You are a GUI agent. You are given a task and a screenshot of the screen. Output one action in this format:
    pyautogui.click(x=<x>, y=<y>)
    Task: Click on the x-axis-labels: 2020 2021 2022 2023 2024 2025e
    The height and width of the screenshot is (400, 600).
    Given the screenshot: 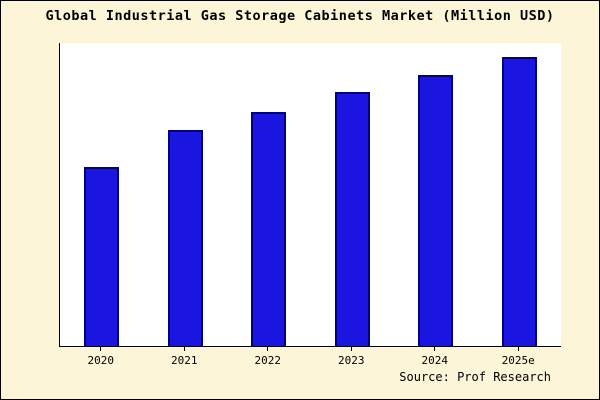 What is the action you would take?
    pyautogui.click(x=309, y=357)
    